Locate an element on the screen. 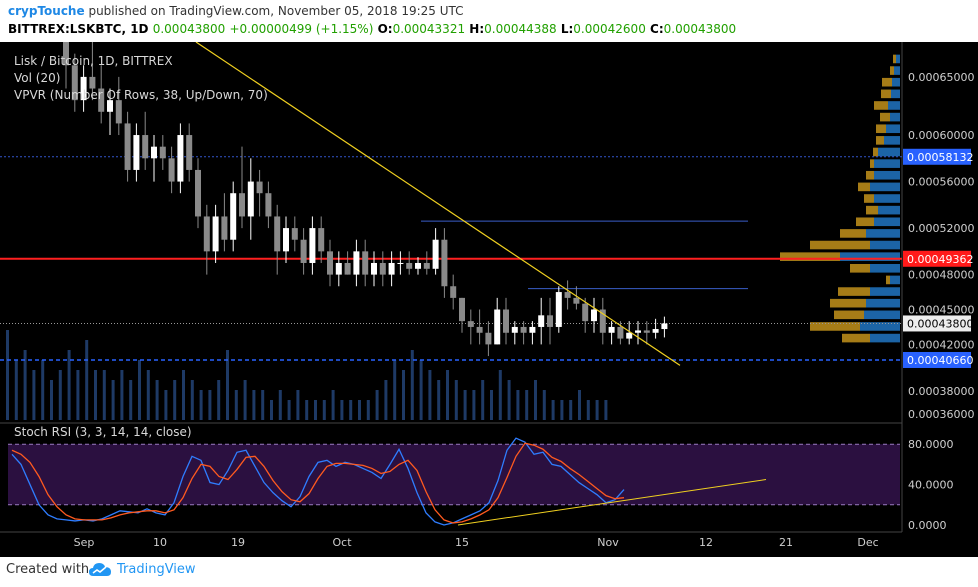 This screenshot has height=587, width=978. legend-pair: Lisk / Bitcoin, 1D, BITTREX is located at coordinates (93, 61).